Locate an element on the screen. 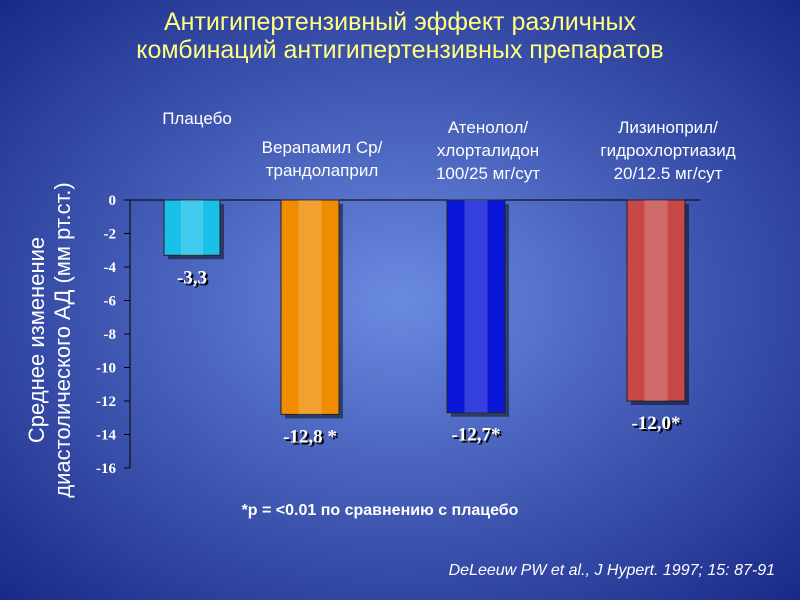 Image resolution: width=800 pixels, height=600 pixels. value-label-shadow: -12,7* is located at coordinates (477, 437).